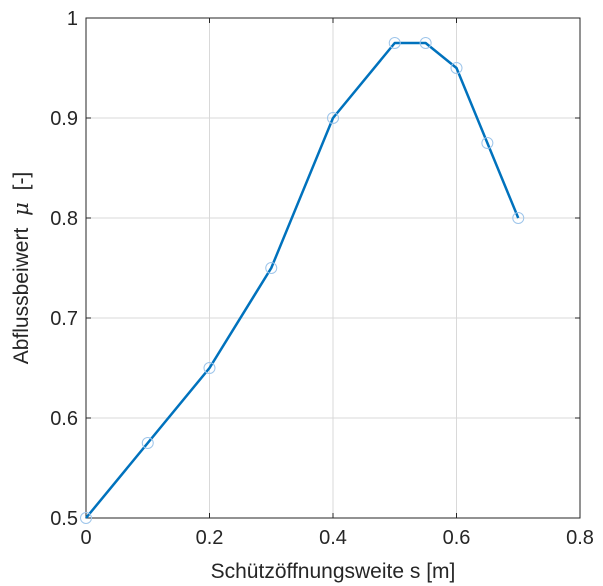 The image size is (603, 586). Describe the element at coordinates (580, 538) in the screenshot. I see `x-tick-label: 0.8` at that location.